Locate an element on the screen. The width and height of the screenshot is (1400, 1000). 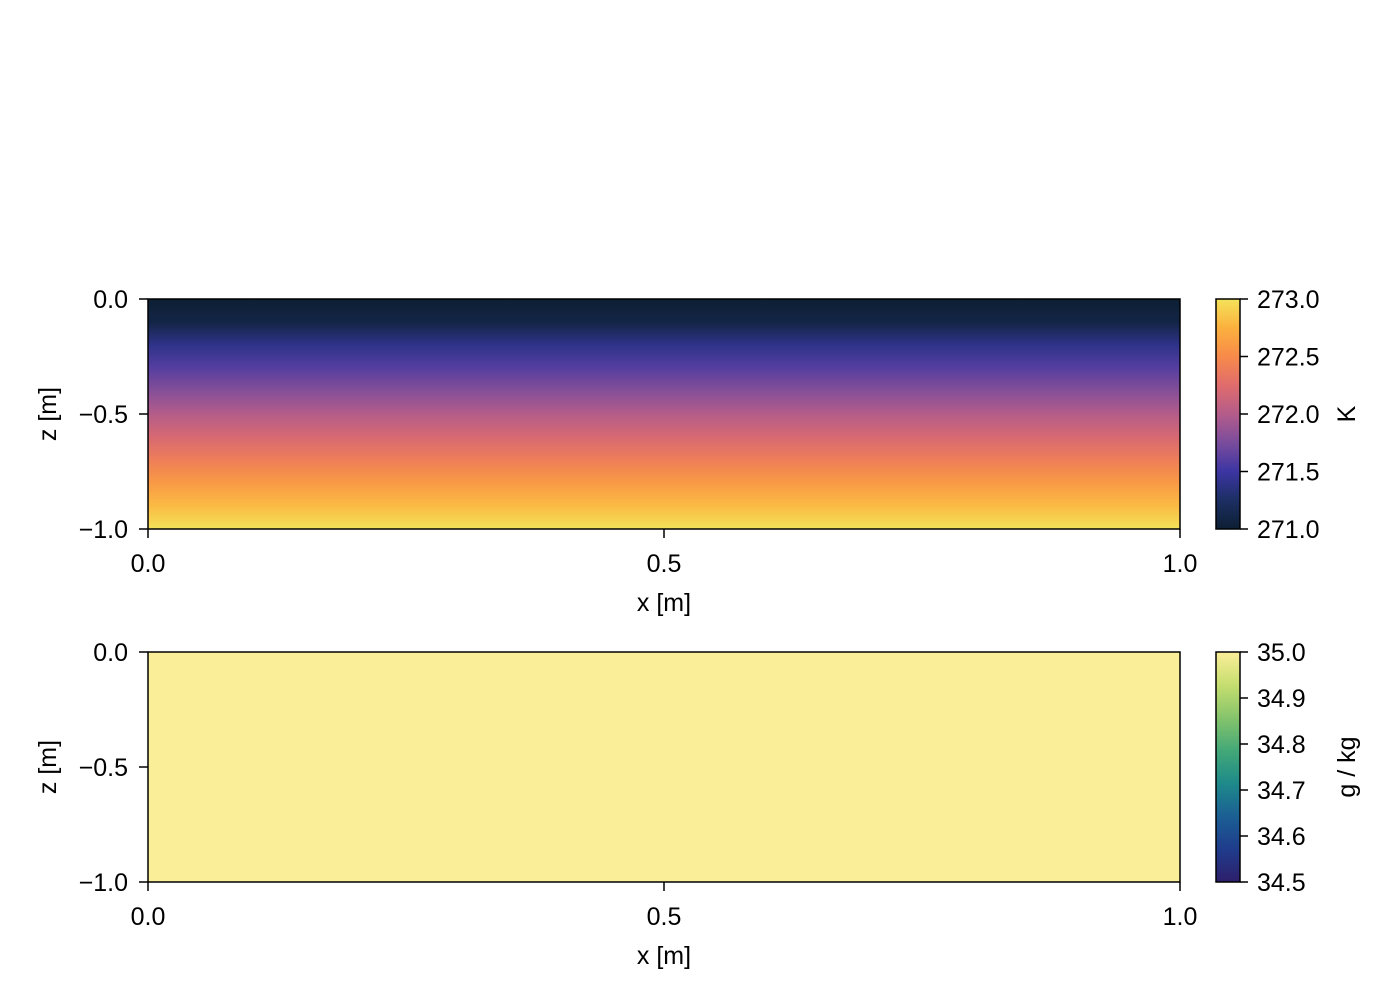
temperature-y-axis-label: z [m] is located at coordinates (48, 414).